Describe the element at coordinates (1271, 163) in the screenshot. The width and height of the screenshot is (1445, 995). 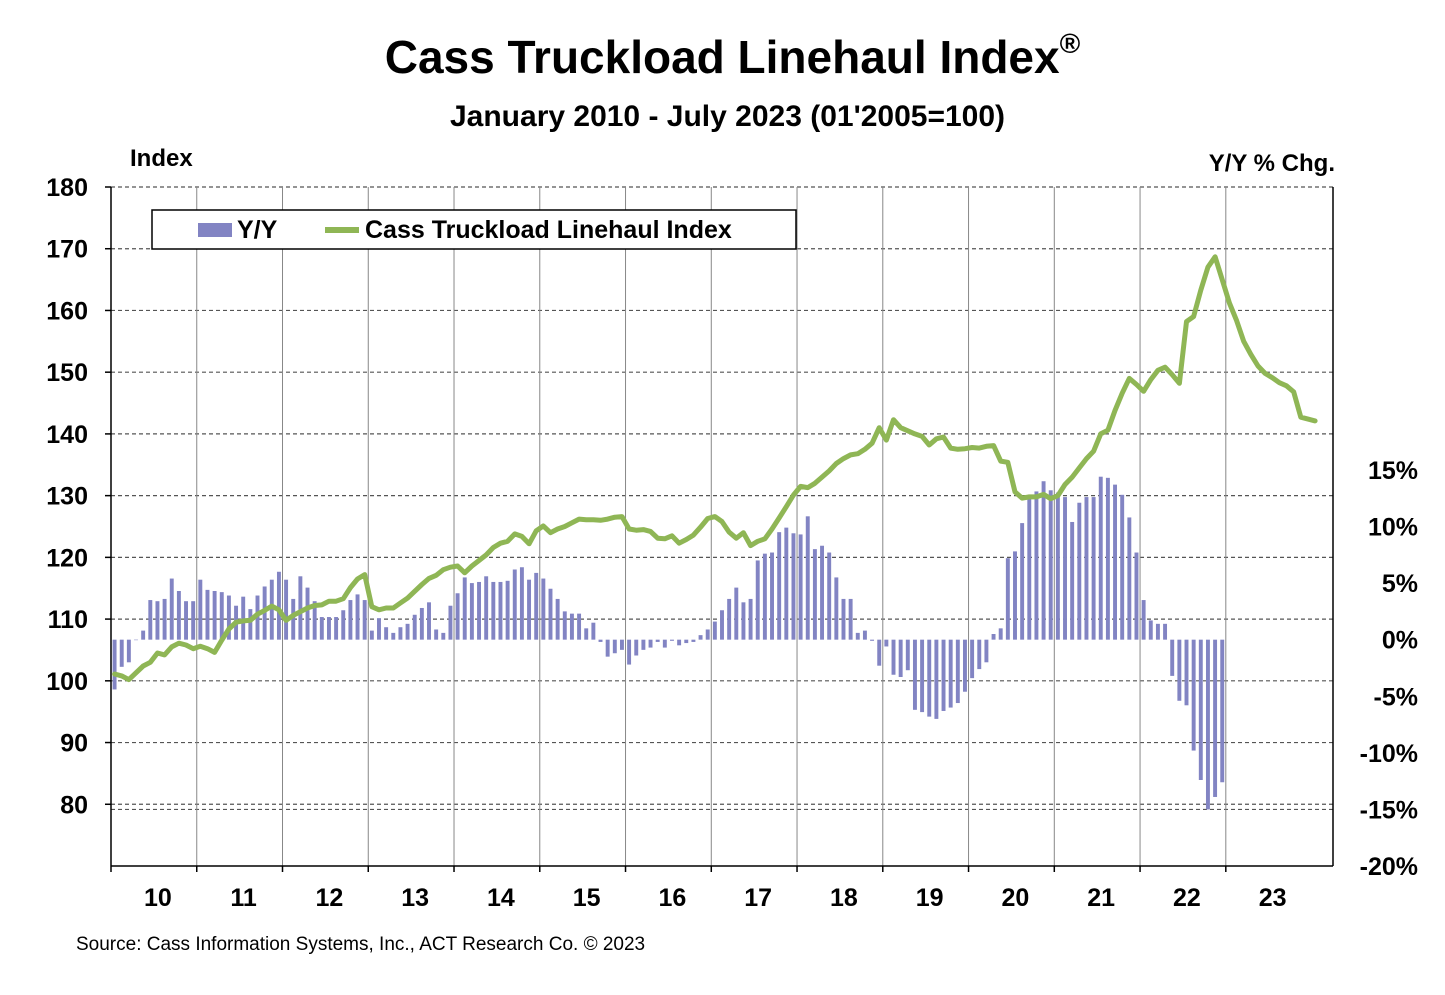
I see `right-axis-label: Y/Y % Chg.` at that location.